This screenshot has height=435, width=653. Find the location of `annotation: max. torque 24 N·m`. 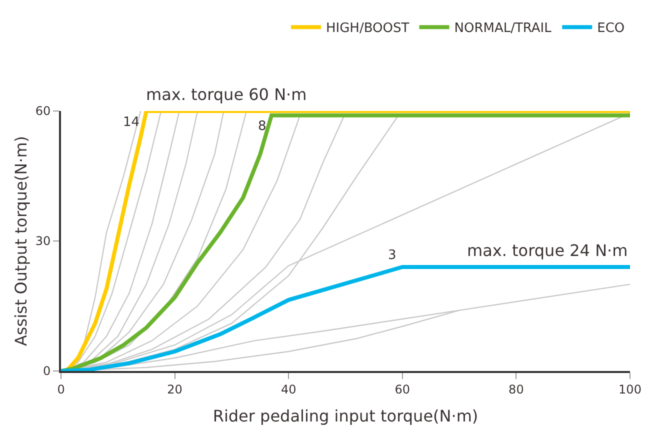

annotation: max. torque 24 N·m is located at coordinates (547, 250).